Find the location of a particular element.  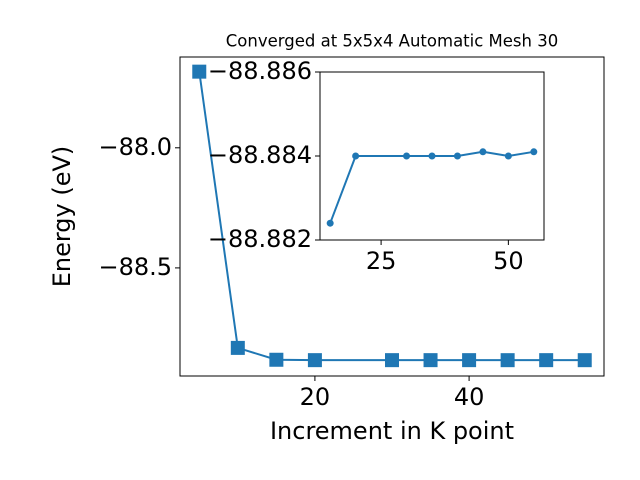

x-tick-label: 40 is located at coordinates (469, 397).